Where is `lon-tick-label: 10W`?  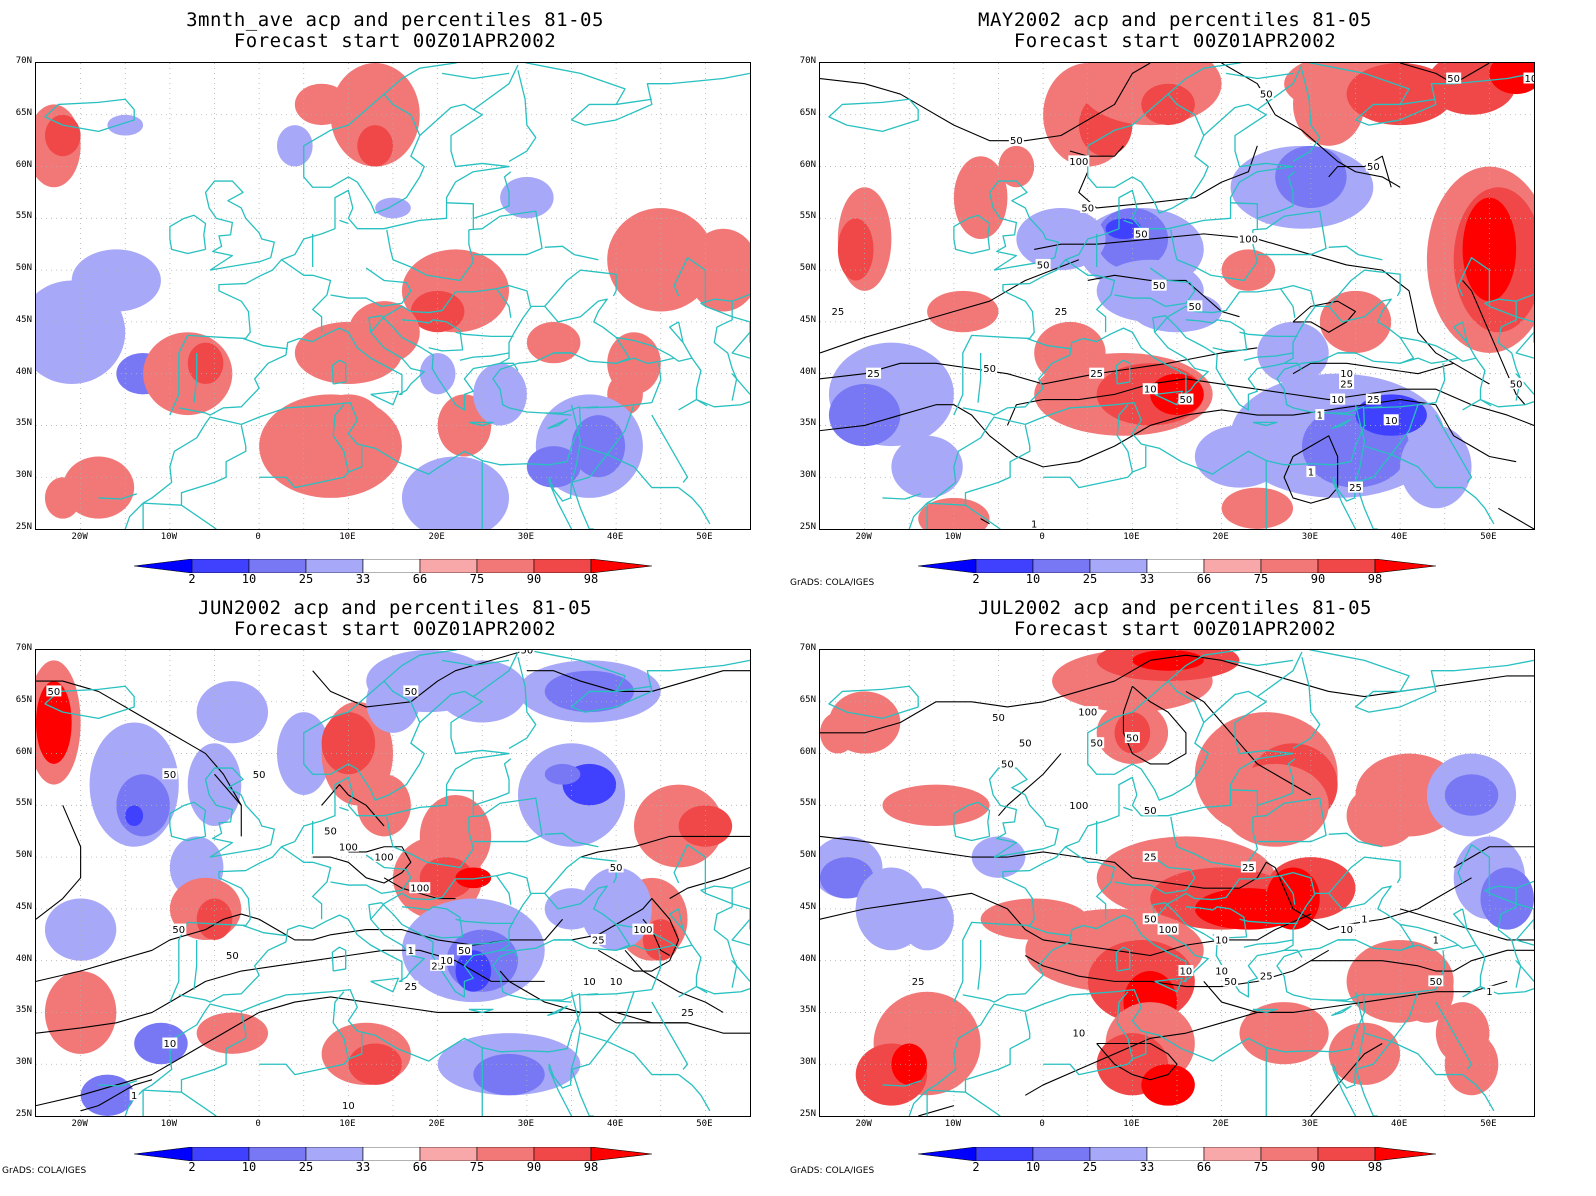 lon-tick-label: 10W is located at coordinates (168, 537).